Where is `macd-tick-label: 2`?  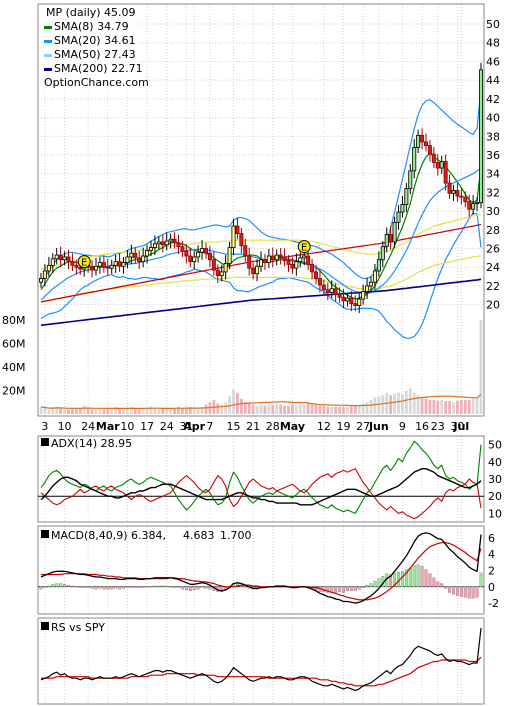
macd-tick-label: 2 is located at coordinates (491, 570).